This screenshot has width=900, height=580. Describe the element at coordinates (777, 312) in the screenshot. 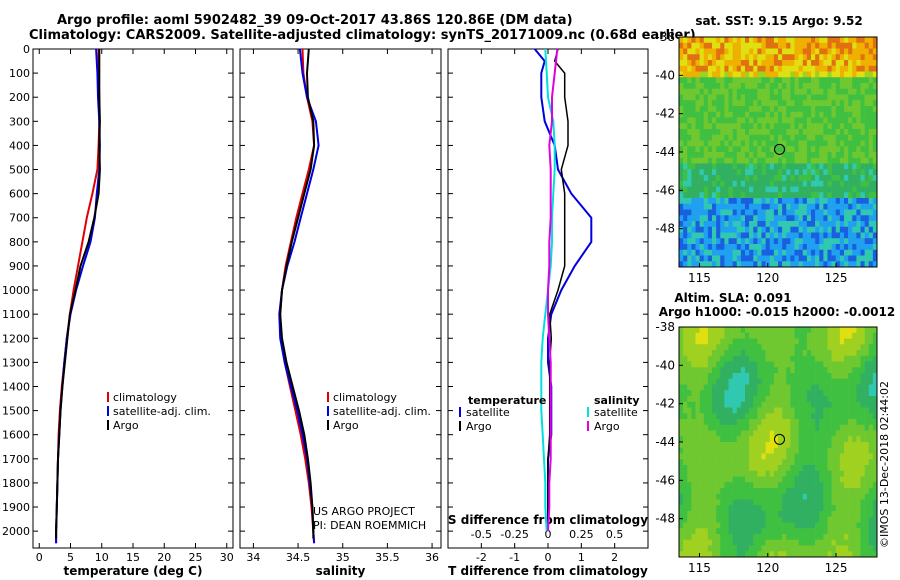

I see `sla-map-subtitle: Argo h1000: -0.015 h2000: -0.0012` at that location.